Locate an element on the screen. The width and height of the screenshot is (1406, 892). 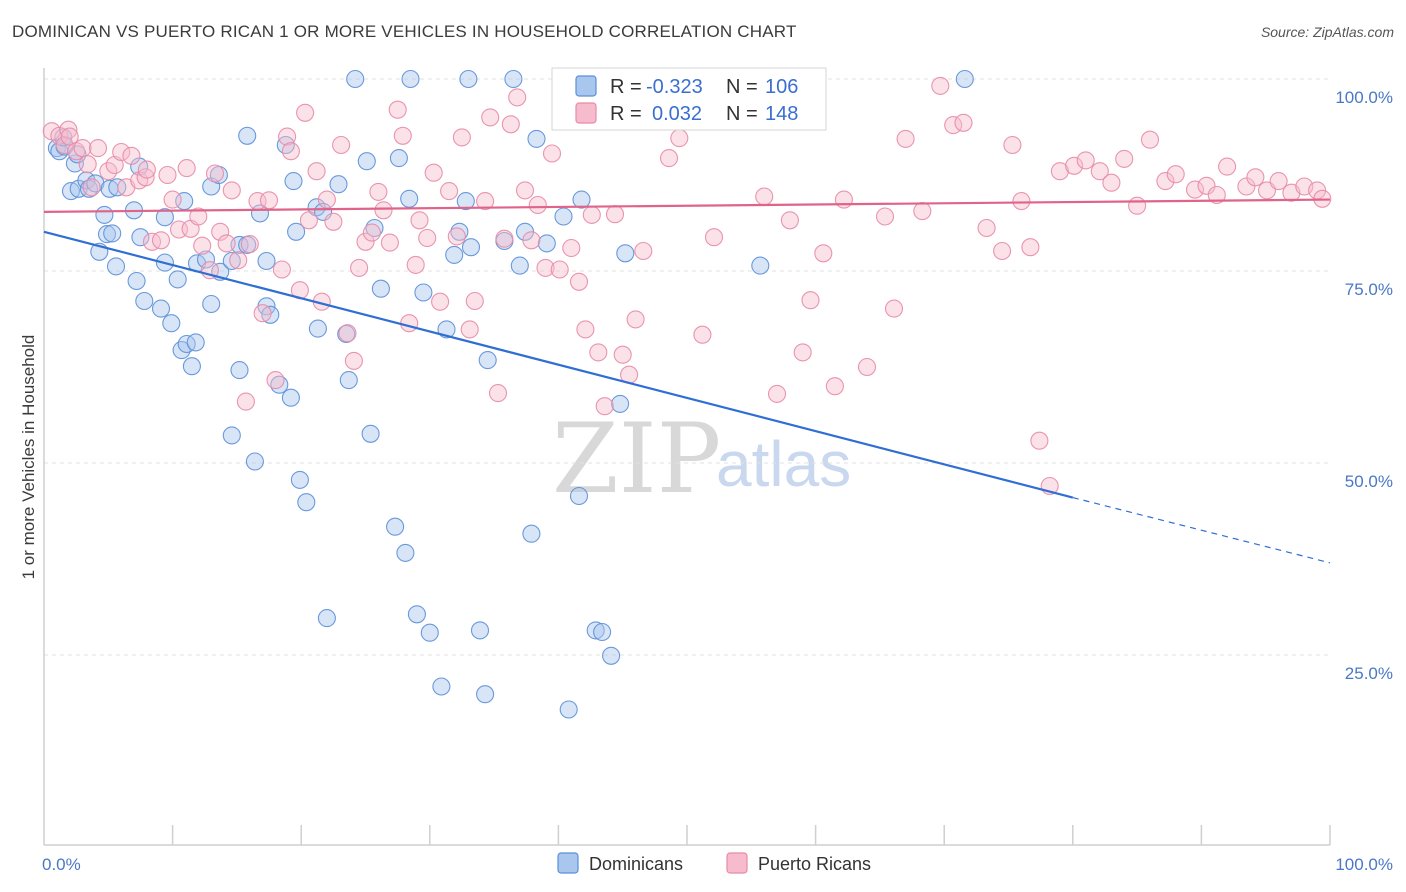
legend-n-value-2: 148 is located at coordinates (781, 114).